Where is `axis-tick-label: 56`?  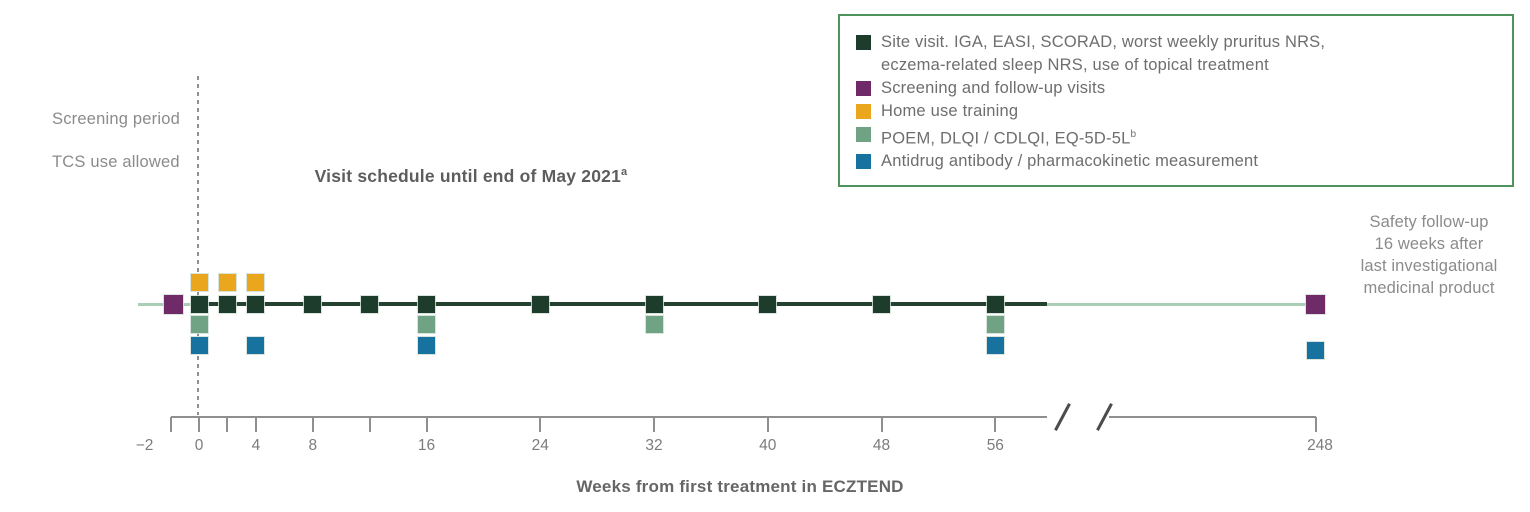 axis-tick-label: 56 is located at coordinates (995, 445).